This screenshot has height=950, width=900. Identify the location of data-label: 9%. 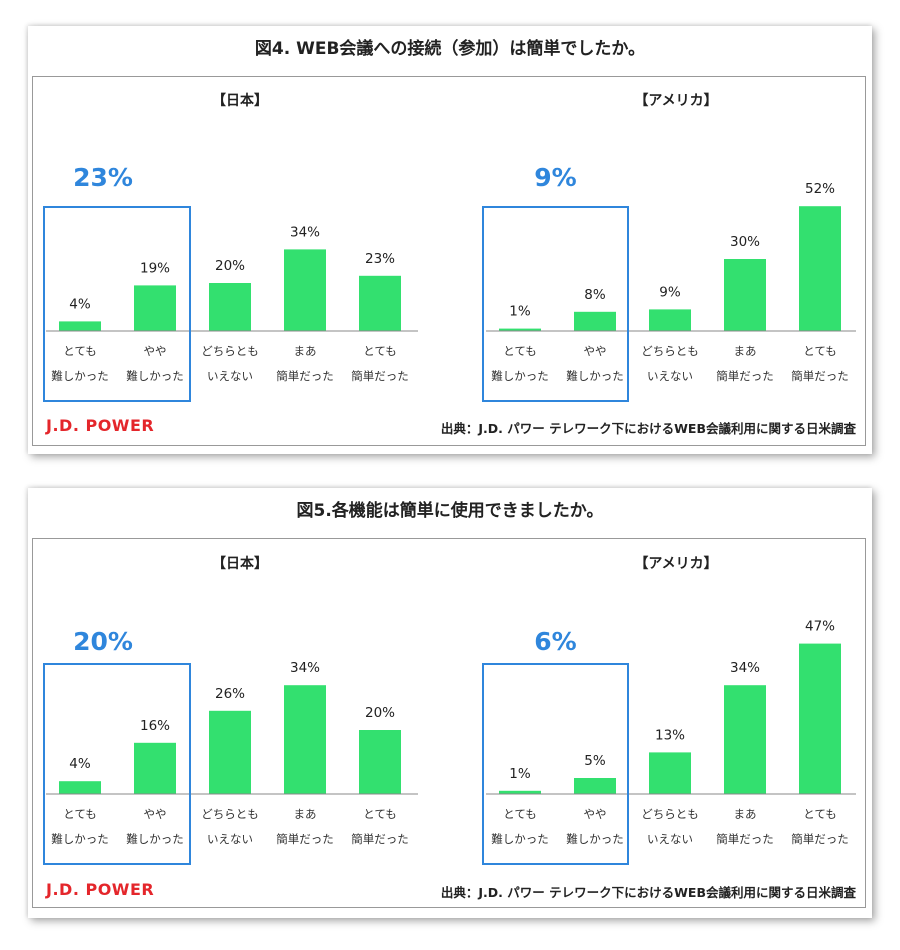
(670, 292).